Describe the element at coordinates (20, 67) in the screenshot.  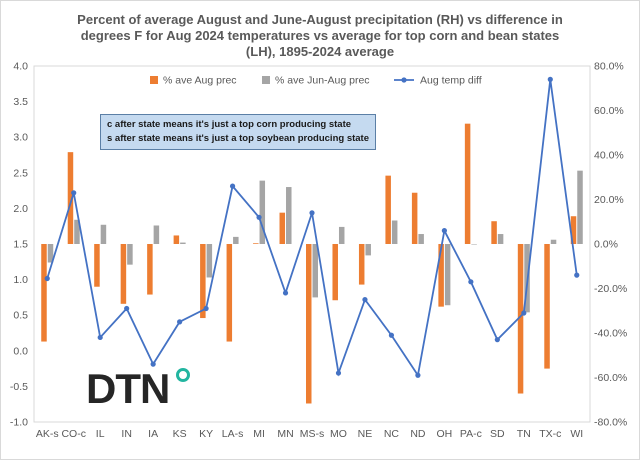
I see `left-tick-label: 4.0` at that location.